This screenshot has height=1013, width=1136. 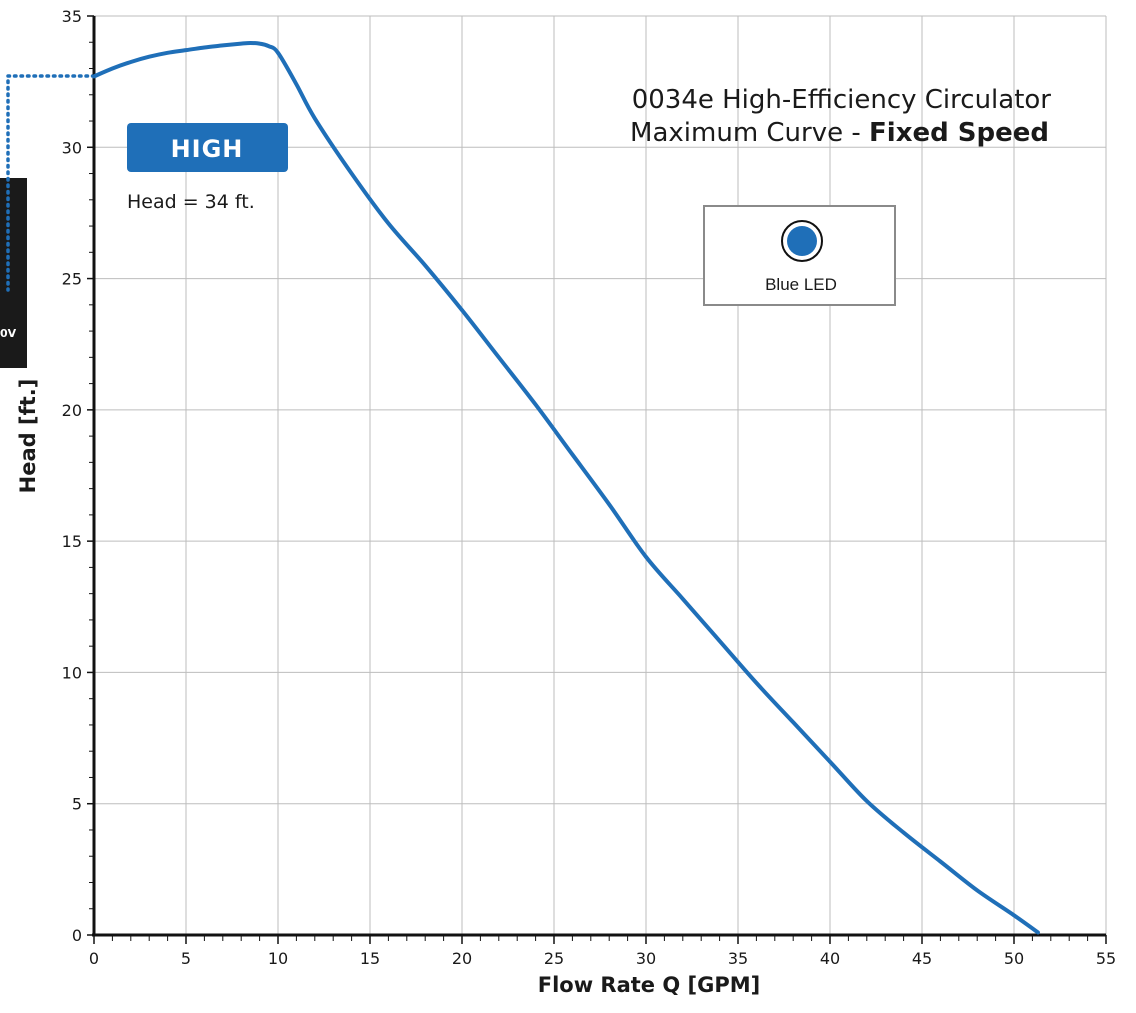 What do you see at coordinates (959, 133) in the screenshot?
I see `subtitle-bold: Fixed Speed` at bounding box center [959, 133].